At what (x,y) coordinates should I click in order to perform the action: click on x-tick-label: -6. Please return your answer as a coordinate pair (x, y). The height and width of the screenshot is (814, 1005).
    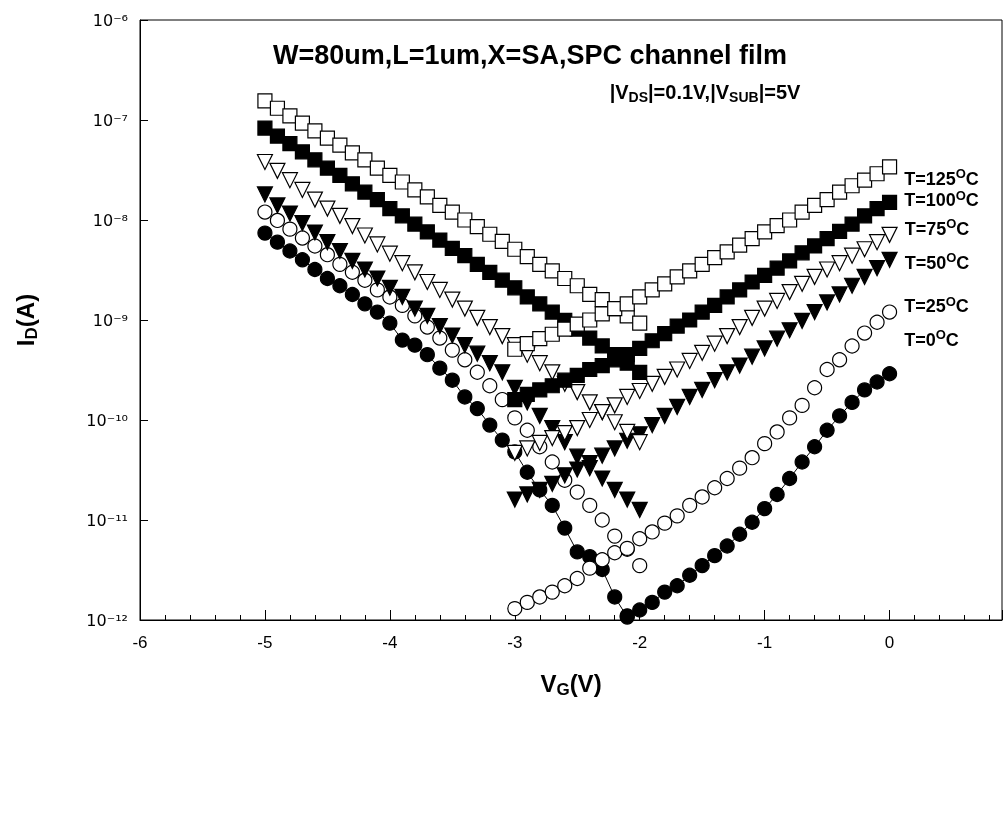
    Looking at the image, I should click on (140, 642).